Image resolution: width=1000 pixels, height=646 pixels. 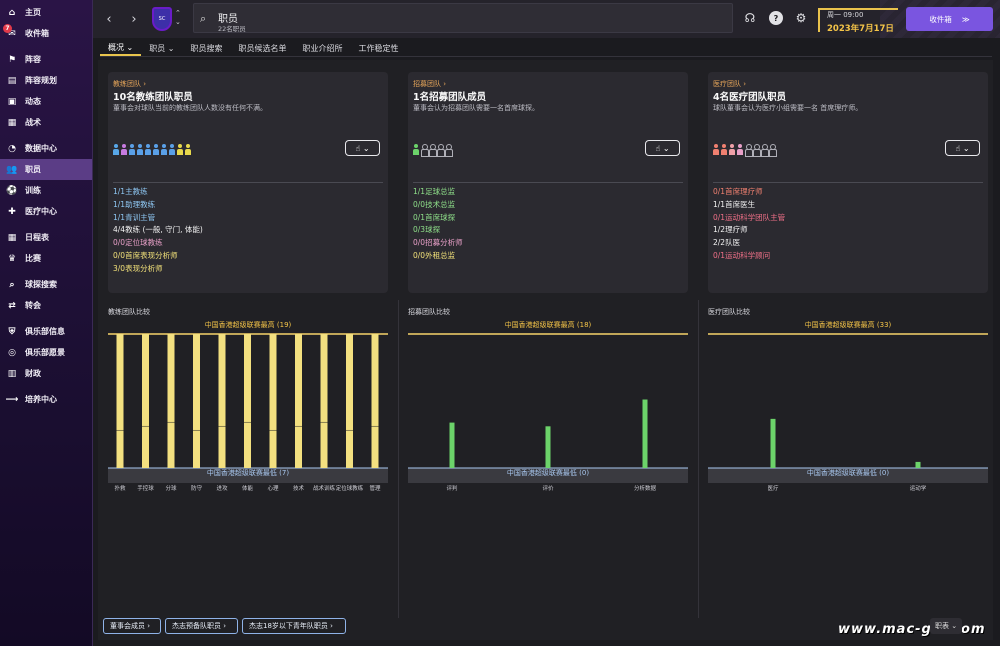 I want to click on role-count: 0/0定位球教练, so click(x=138, y=243).